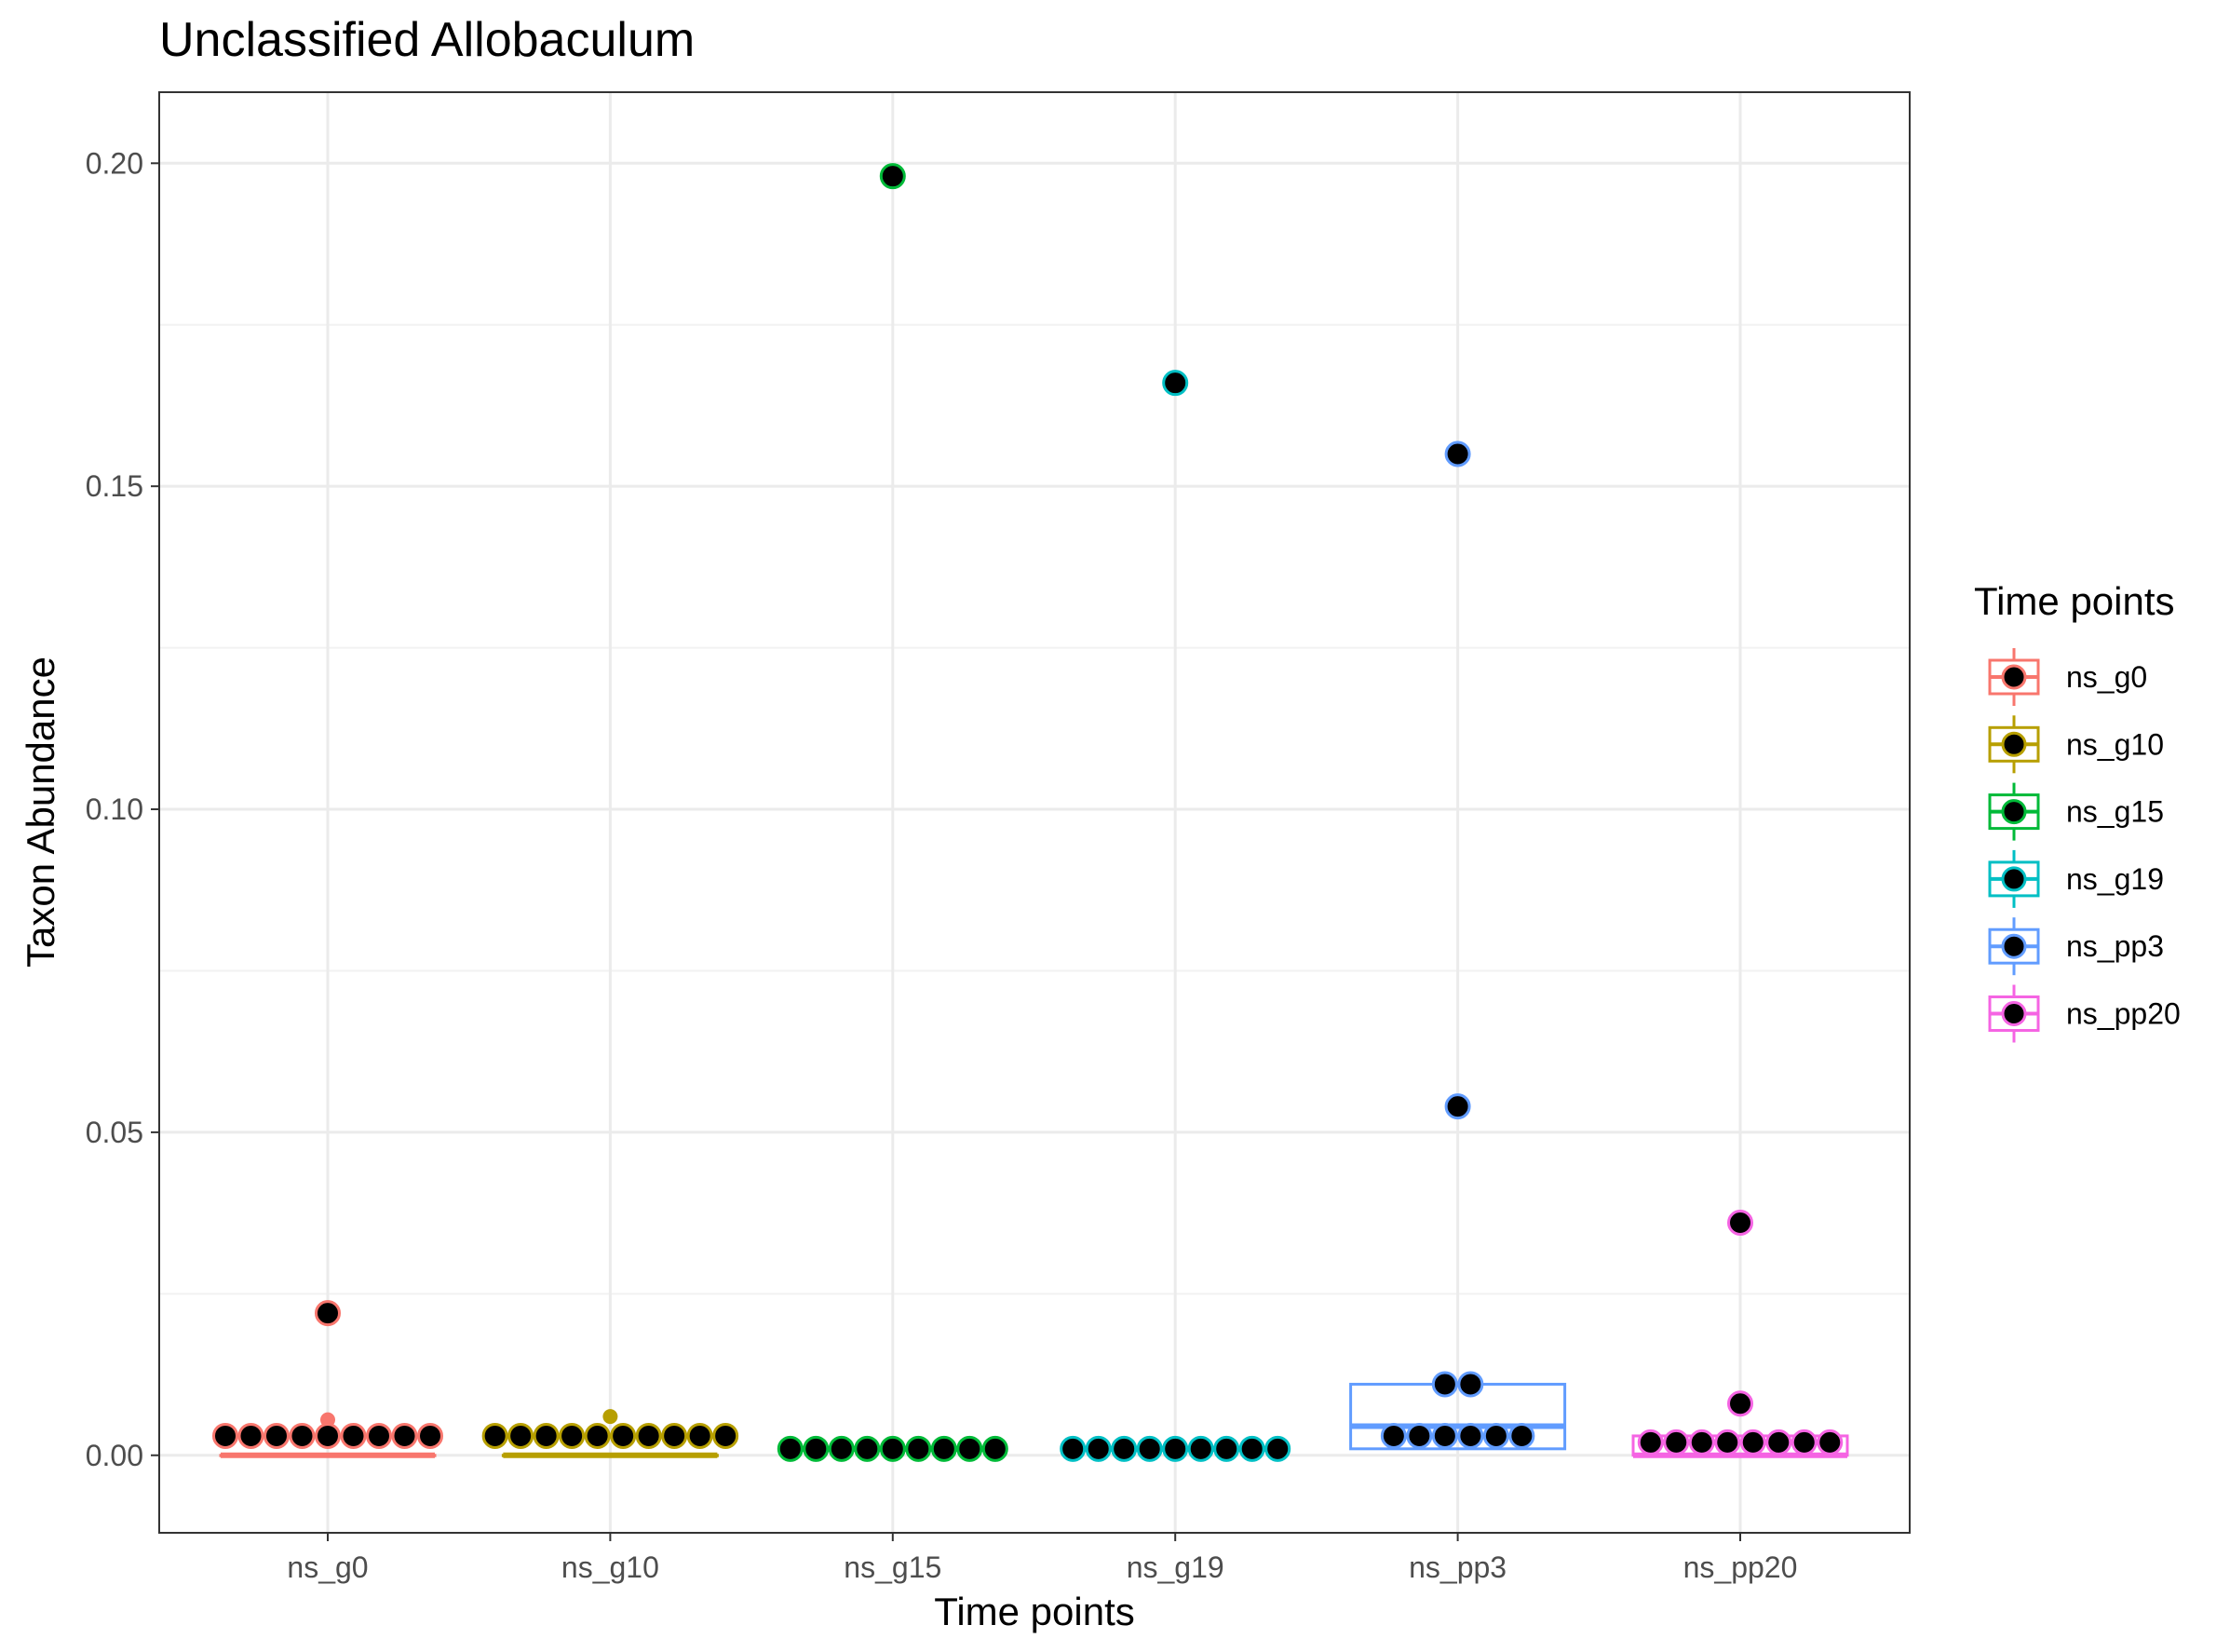 The width and height of the screenshot is (2230, 1652). What do you see at coordinates (2115, 812) in the screenshot?
I see `legend-label: ns_g15` at bounding box center [2115, 812].